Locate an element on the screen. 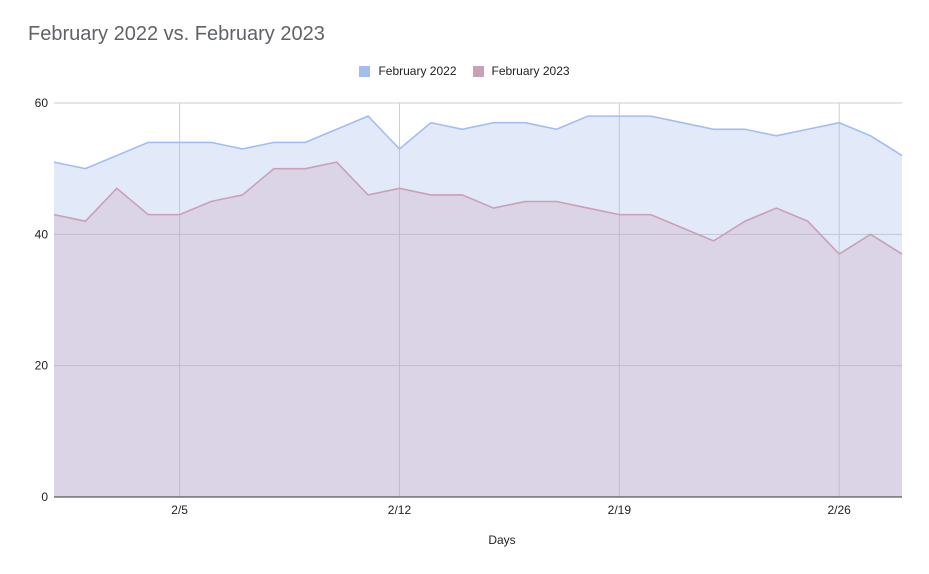  chart-legend: February 2022 February 2023 is located at coordinates (464, 71).